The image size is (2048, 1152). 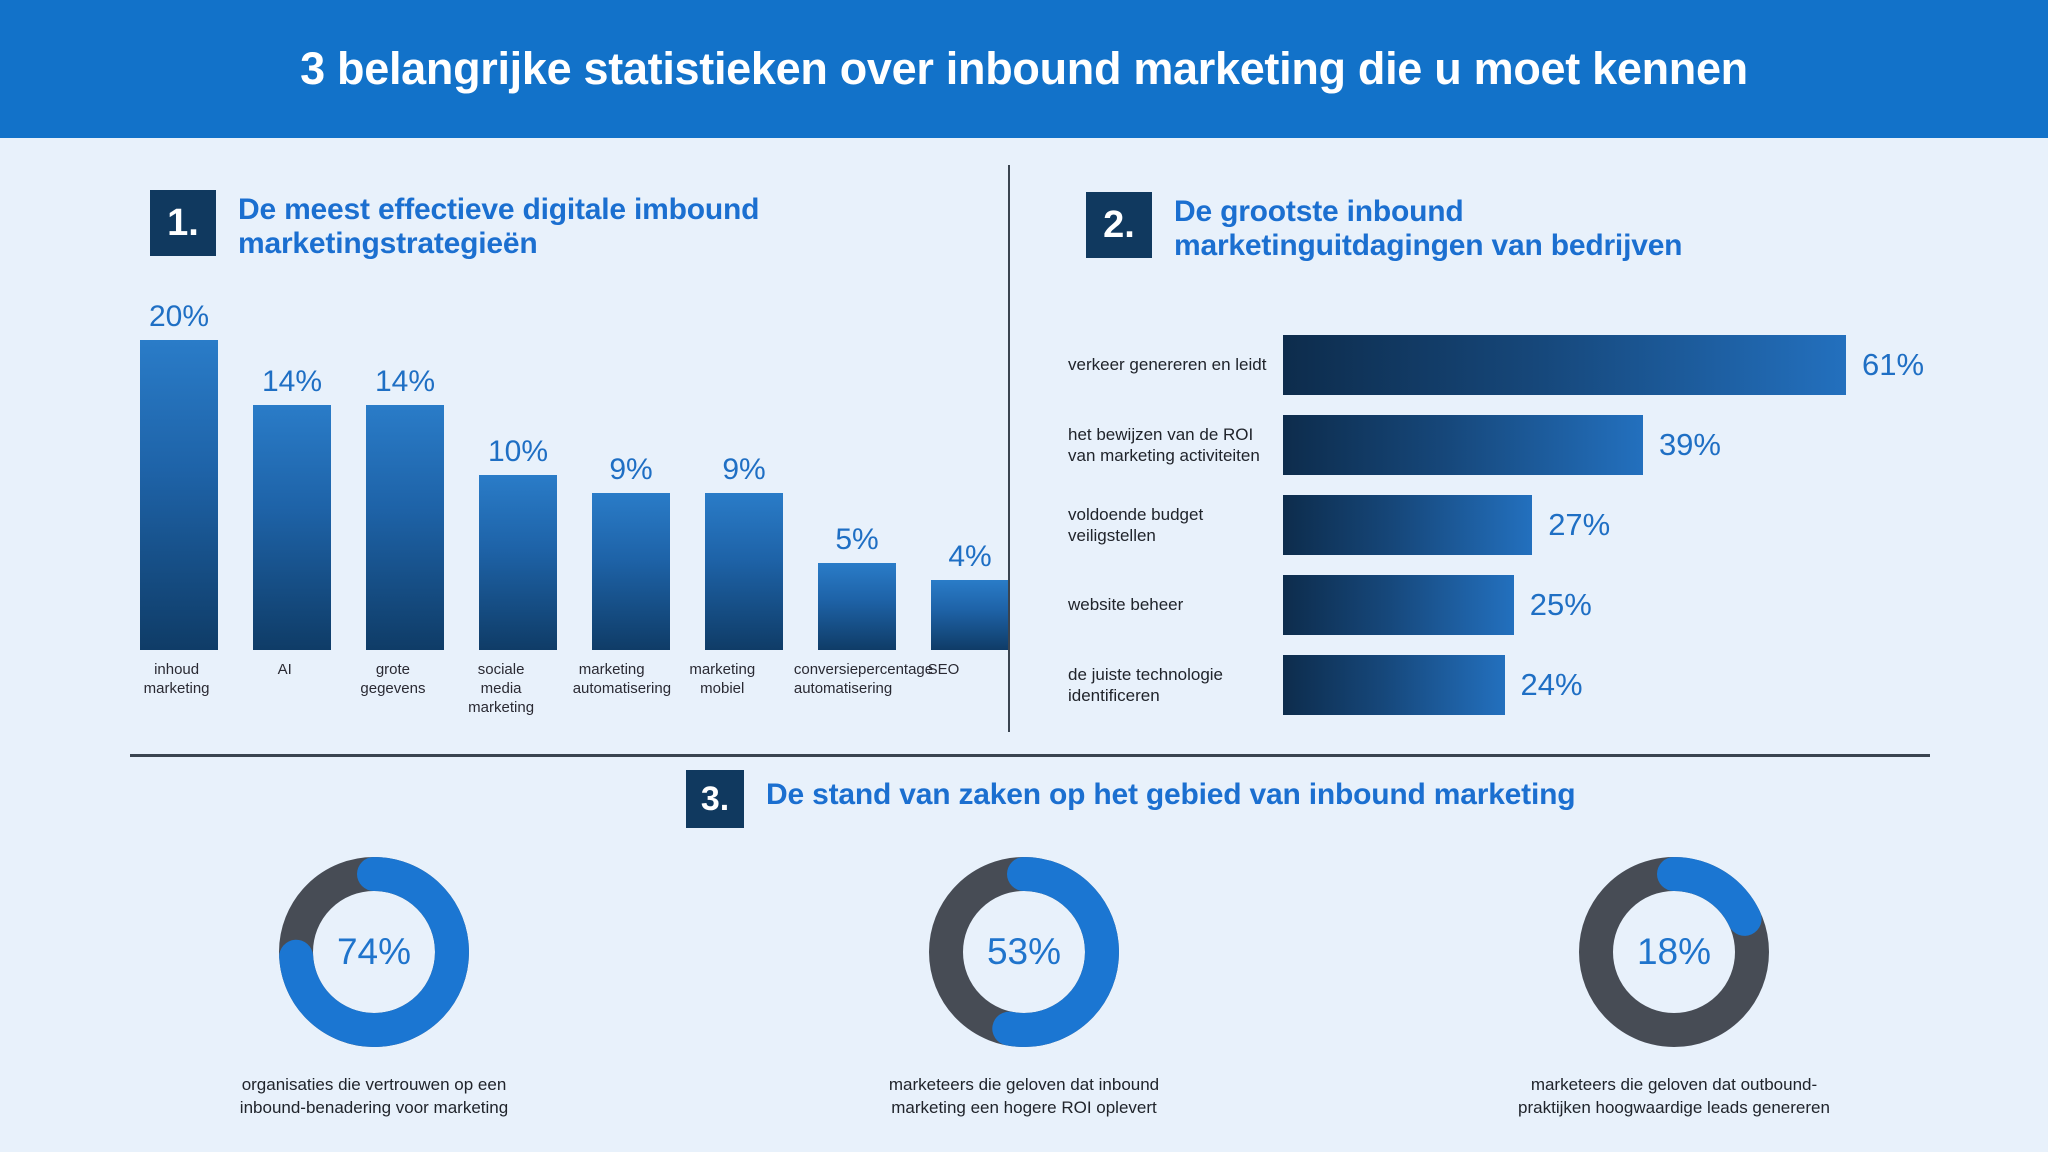 I want to click on donut-caption-line2: praktijken hoogwaardige leads genereren, so click(x=1674, y=1107).